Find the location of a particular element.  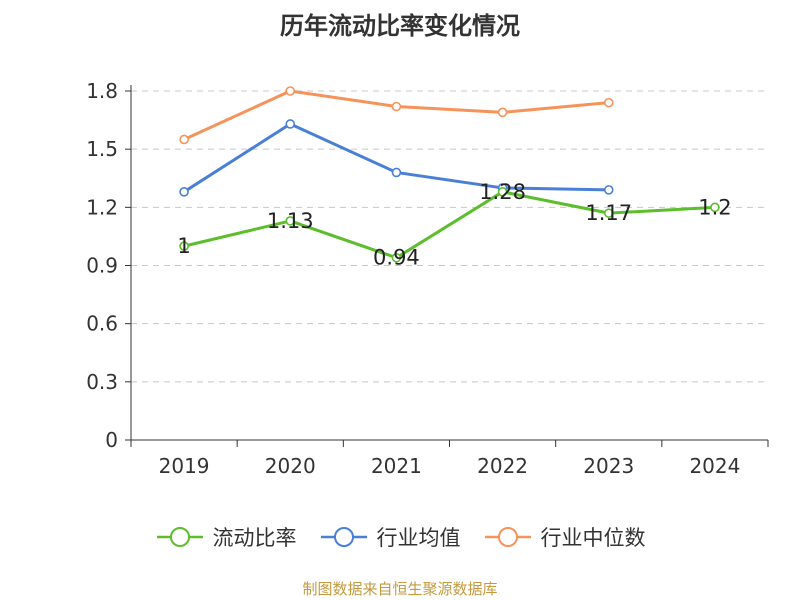

x-tick-label: 2019 is located at coordinates (184, 466).